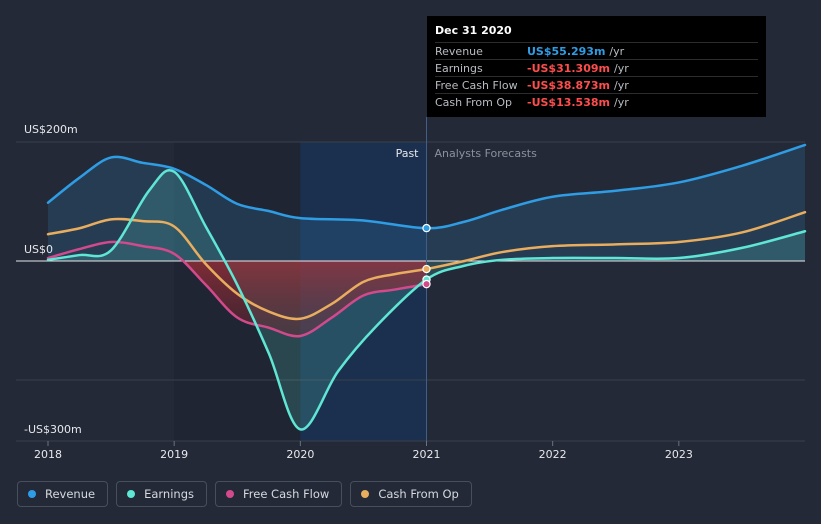 The height and width of the screenshot is (524, 821). I want to click on legend-item-free-cash-flow: Free Cash Flow, so click(279, 494).